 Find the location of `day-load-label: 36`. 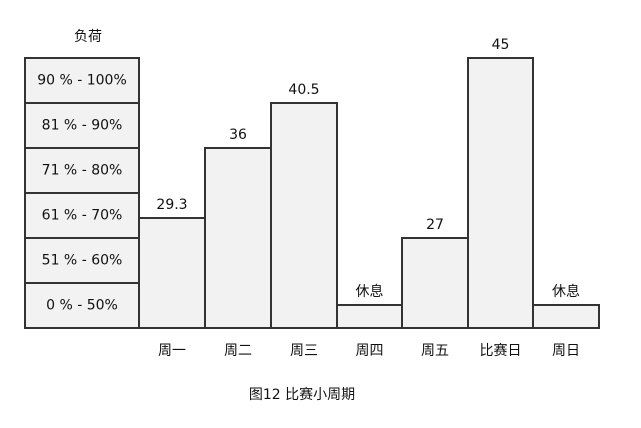

day-load-label: 36 is located at coordinates (238, 135).